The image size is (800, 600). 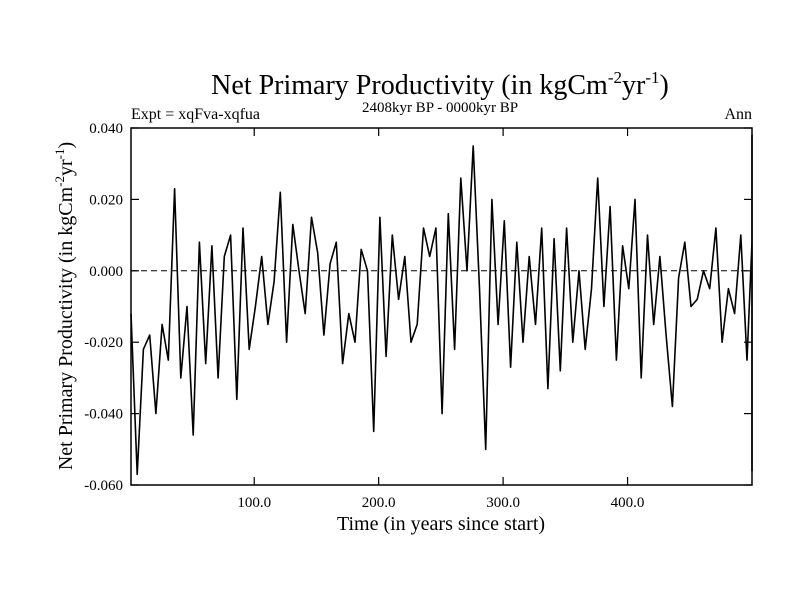 What do you see at coordinates (503, 503) in the screenshot?
I see `x-tick-label: 300.0` at bounding box center [503, 503].